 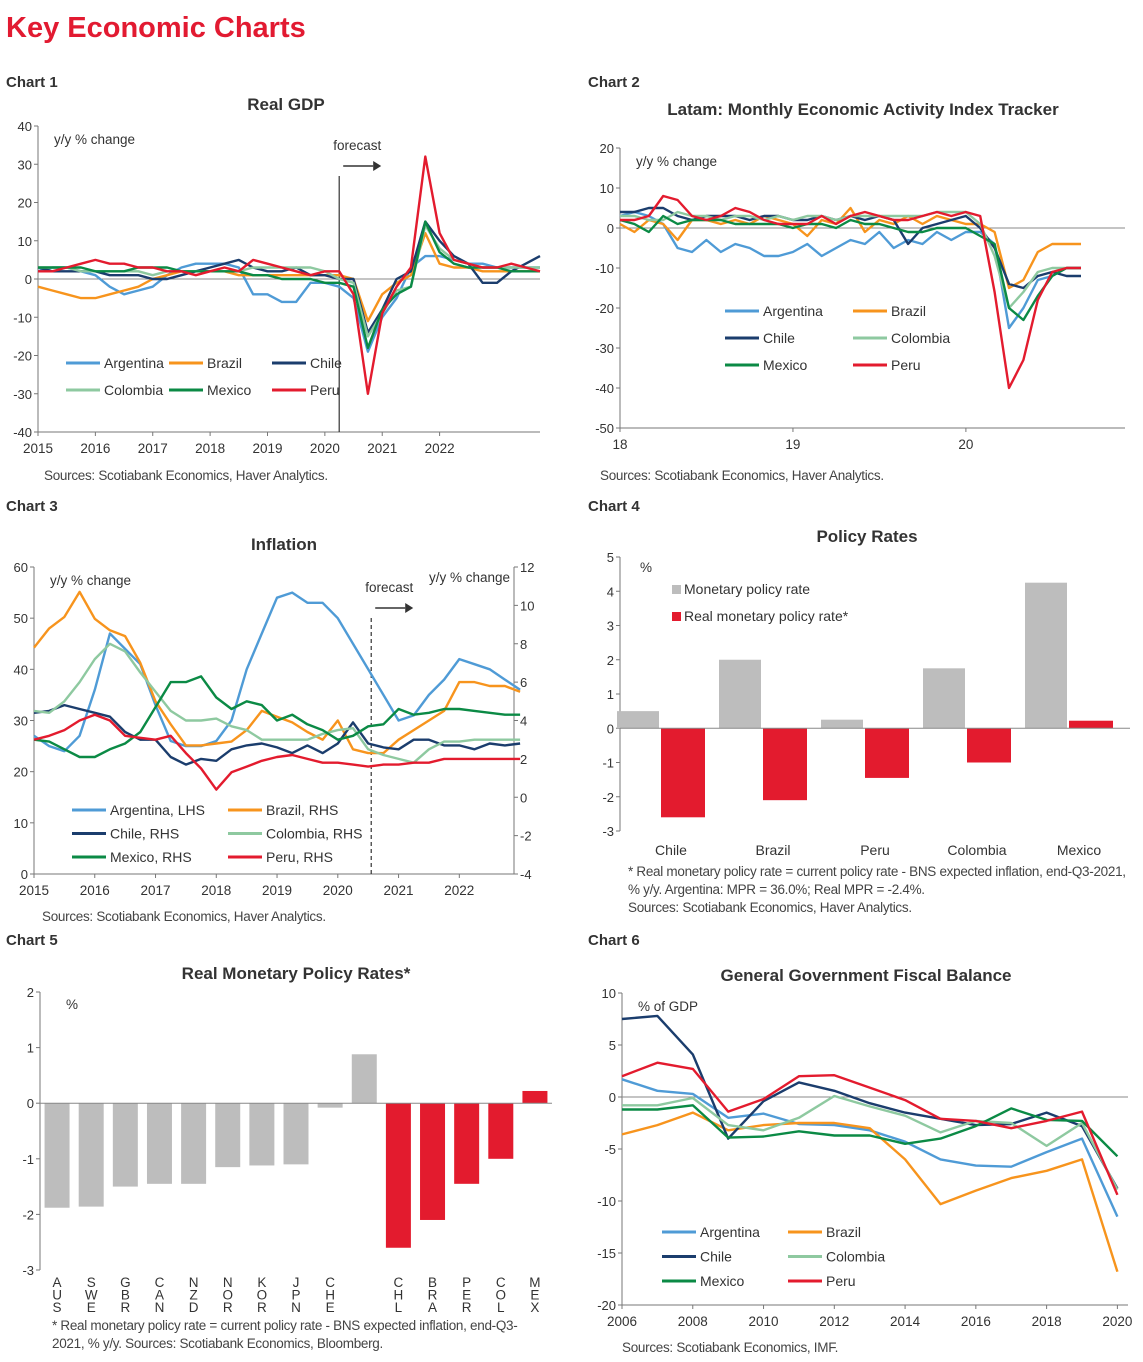 I want to click on x-tick-label-char: J, so click(x=296, y=1282).